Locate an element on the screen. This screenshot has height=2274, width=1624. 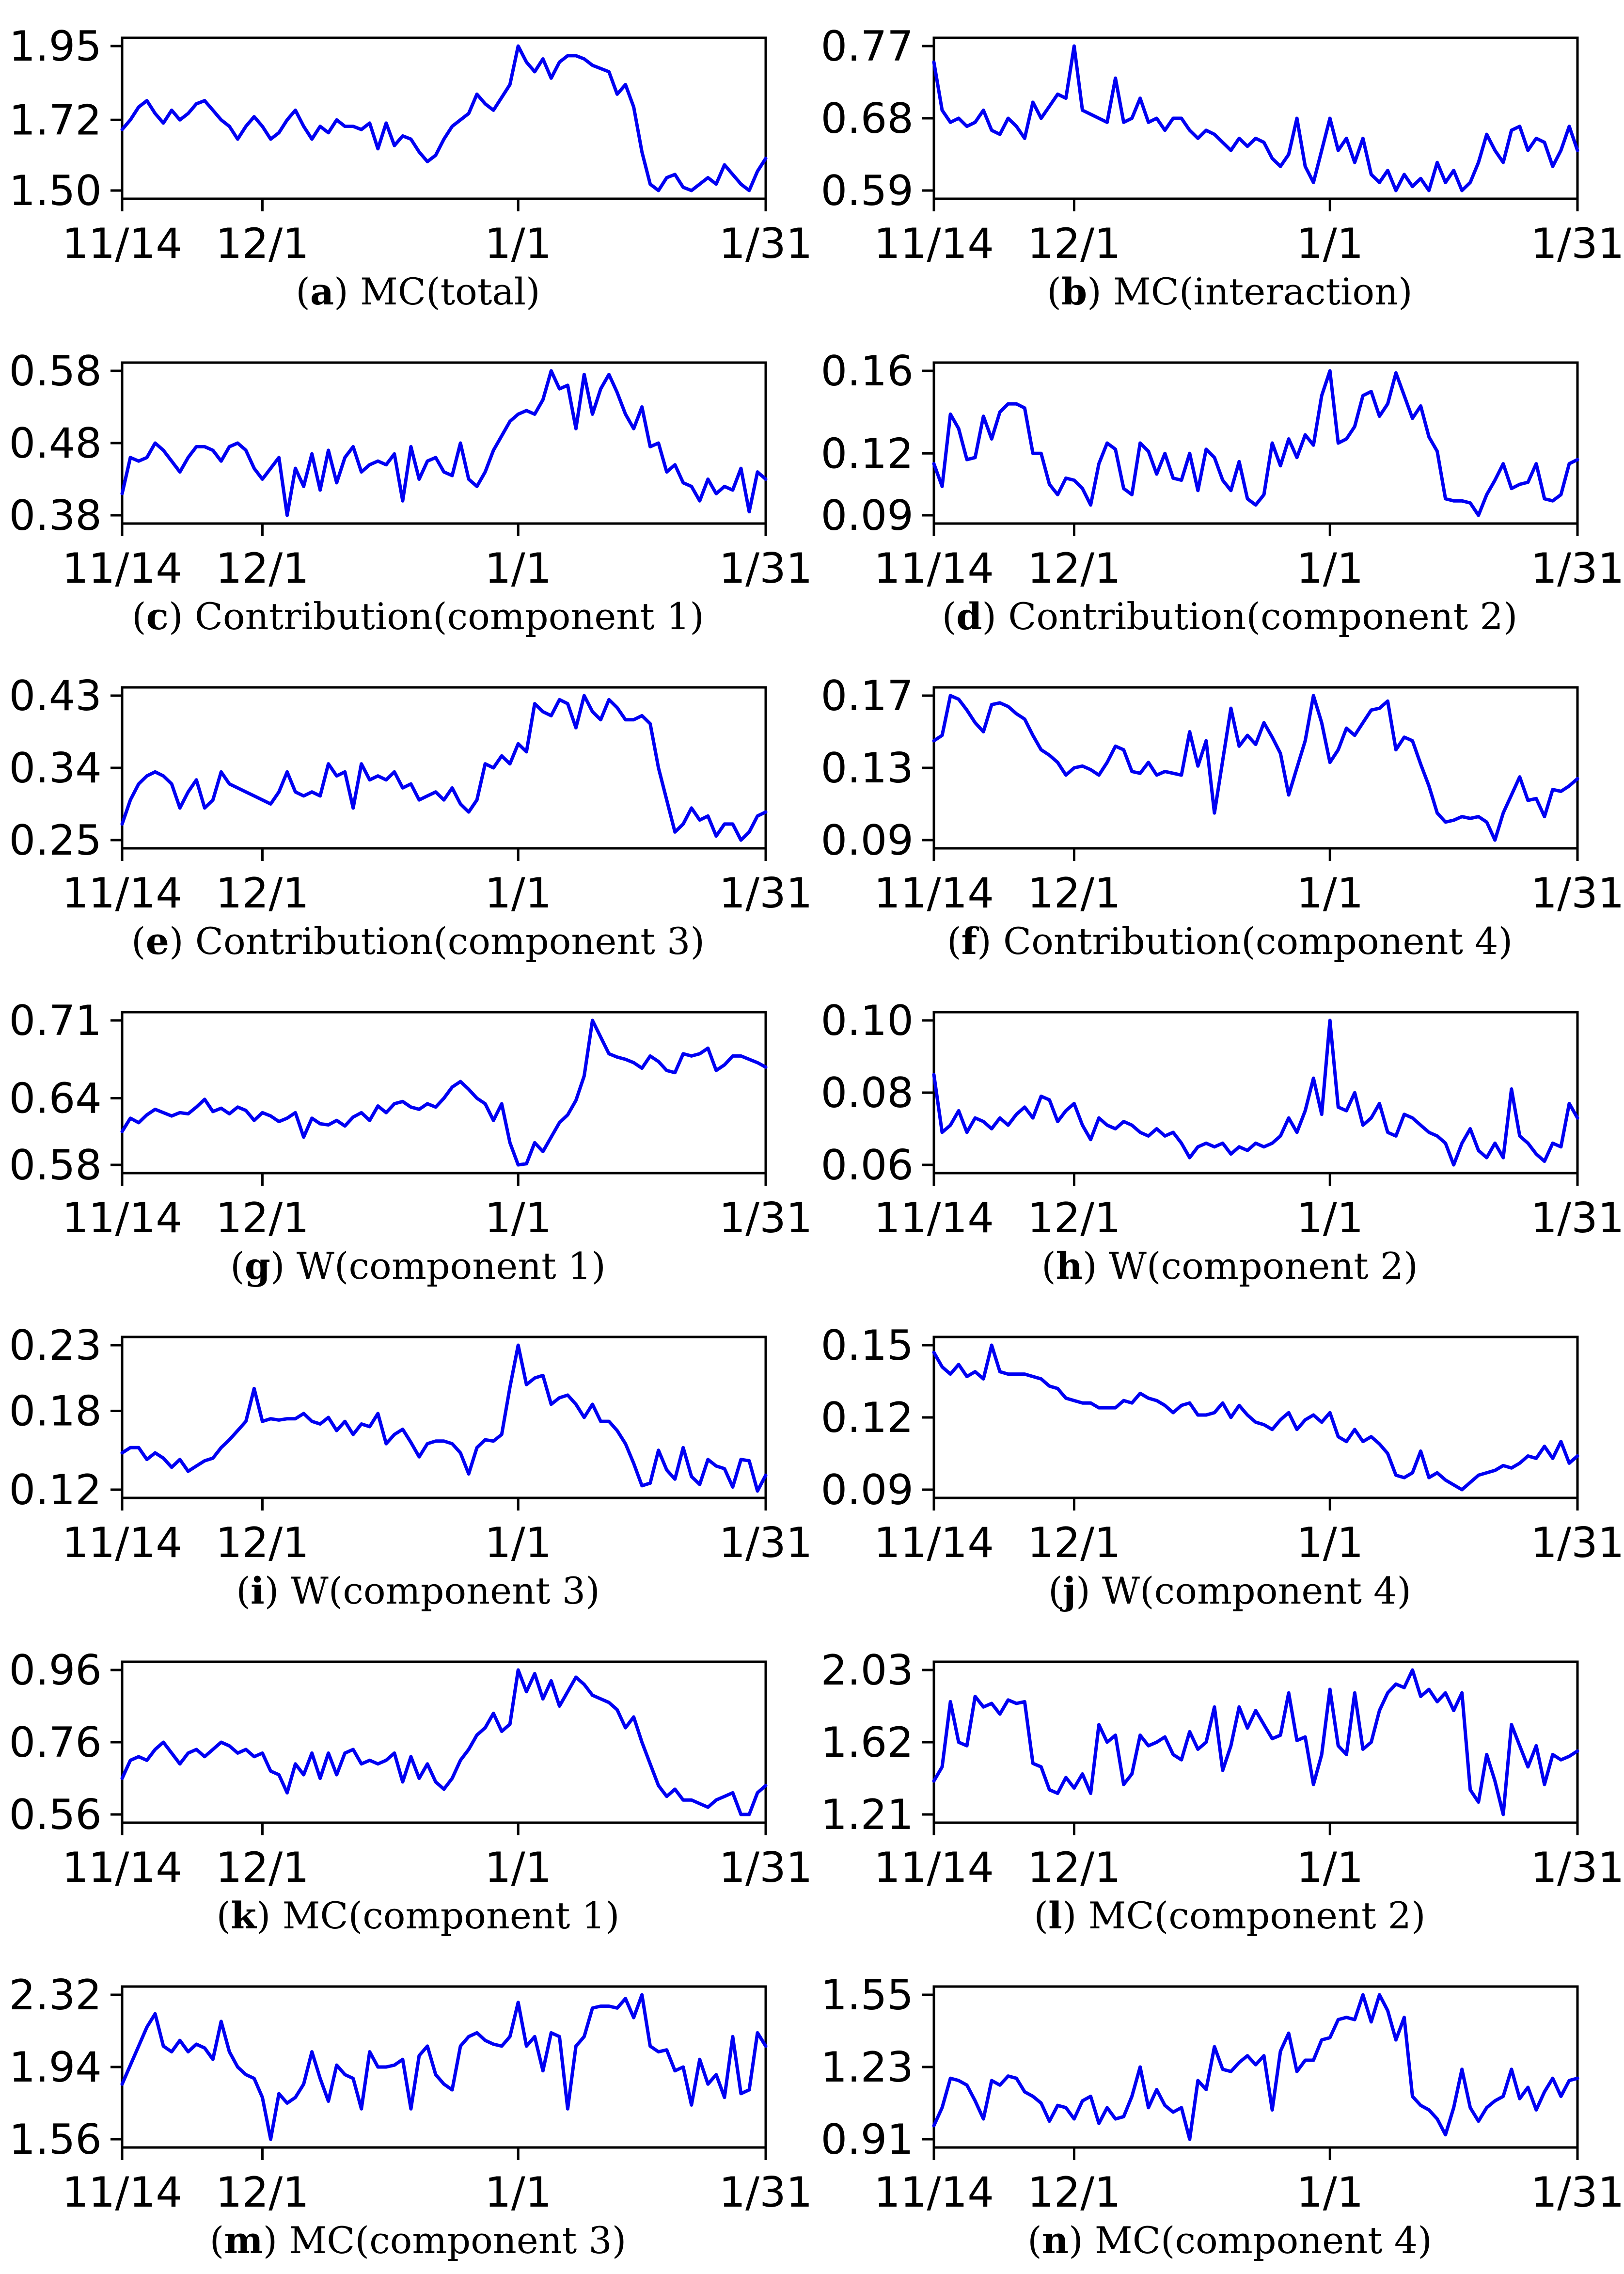
data-series-line-c is located at coordinates (444, 443).